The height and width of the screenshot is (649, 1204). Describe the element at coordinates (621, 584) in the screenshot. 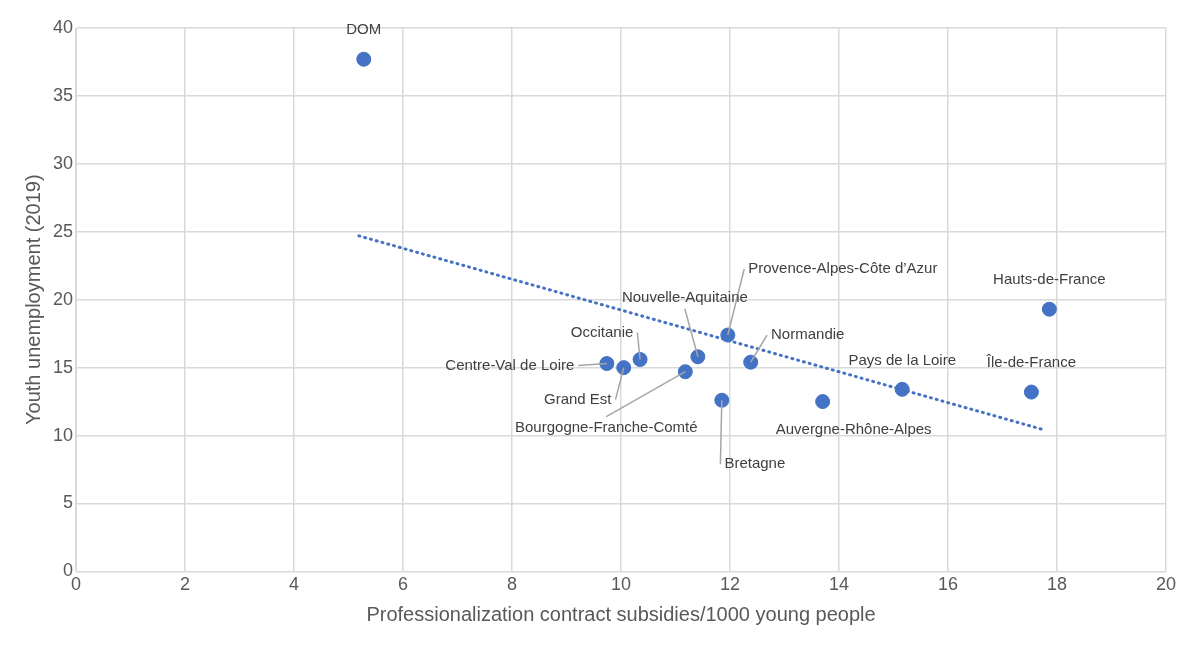

I see `x-tick-label: 10` at that location.